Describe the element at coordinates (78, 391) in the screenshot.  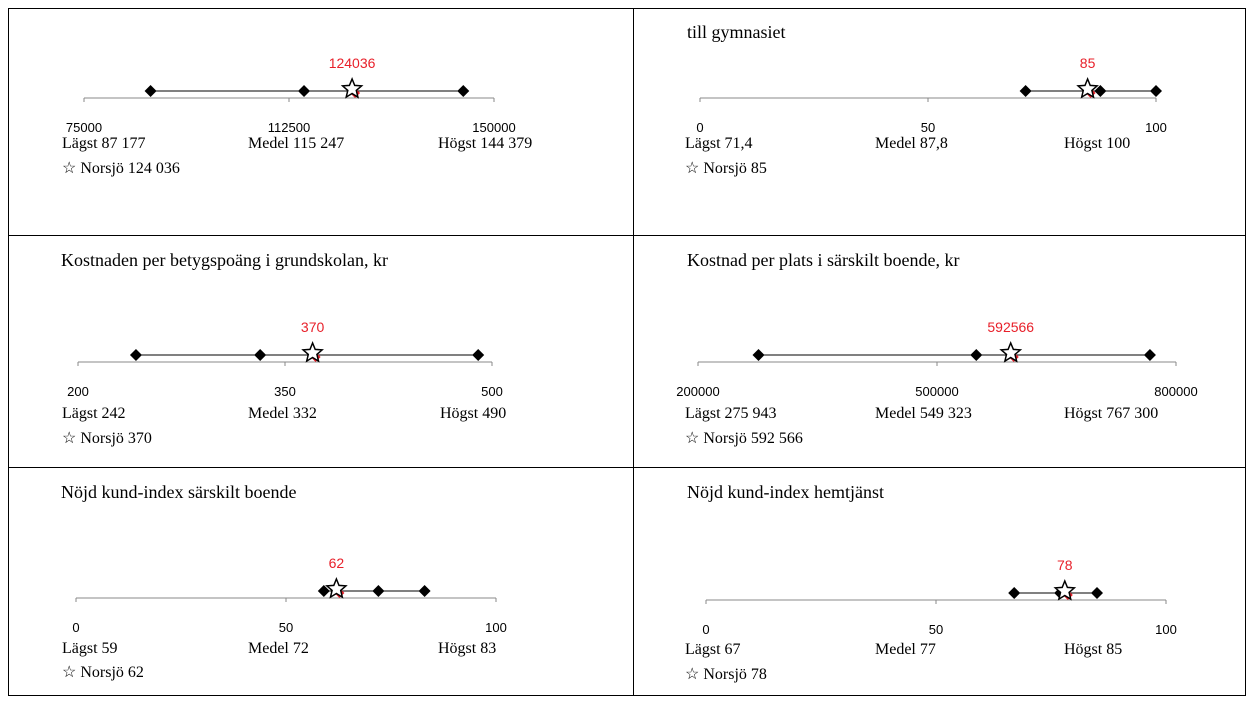
I see `tick-label: 200` at that location.